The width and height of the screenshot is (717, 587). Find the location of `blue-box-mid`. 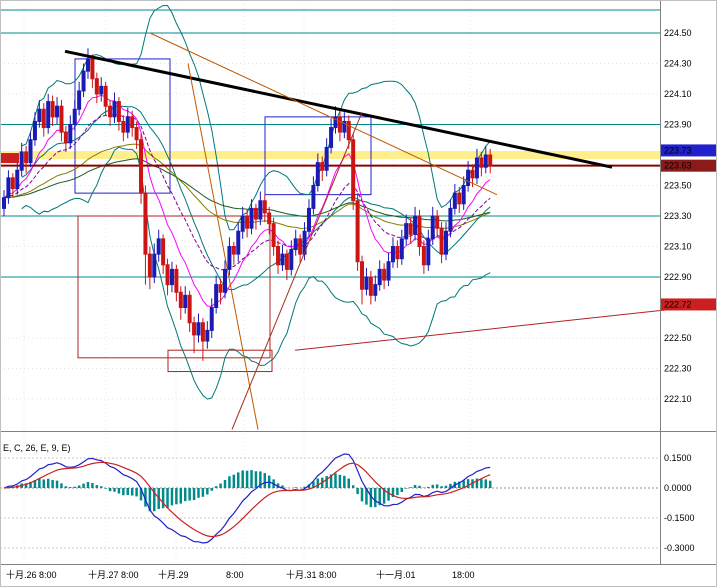

blue-box-mid is located at coordinates (318, 156).